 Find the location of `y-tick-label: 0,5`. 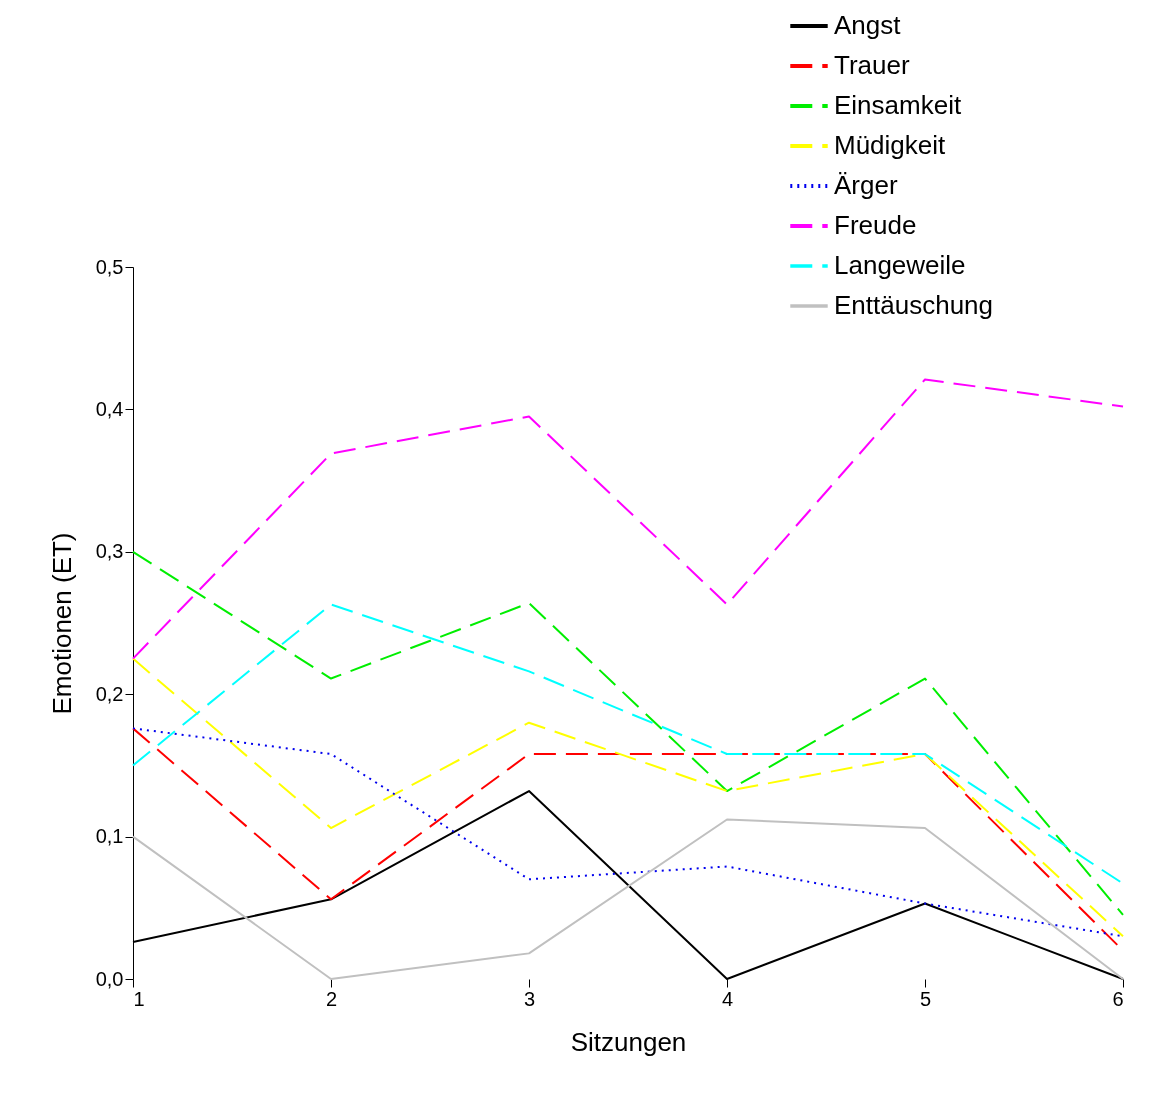

y-tick-label: 0,5 is located at coordinates (109, 266).